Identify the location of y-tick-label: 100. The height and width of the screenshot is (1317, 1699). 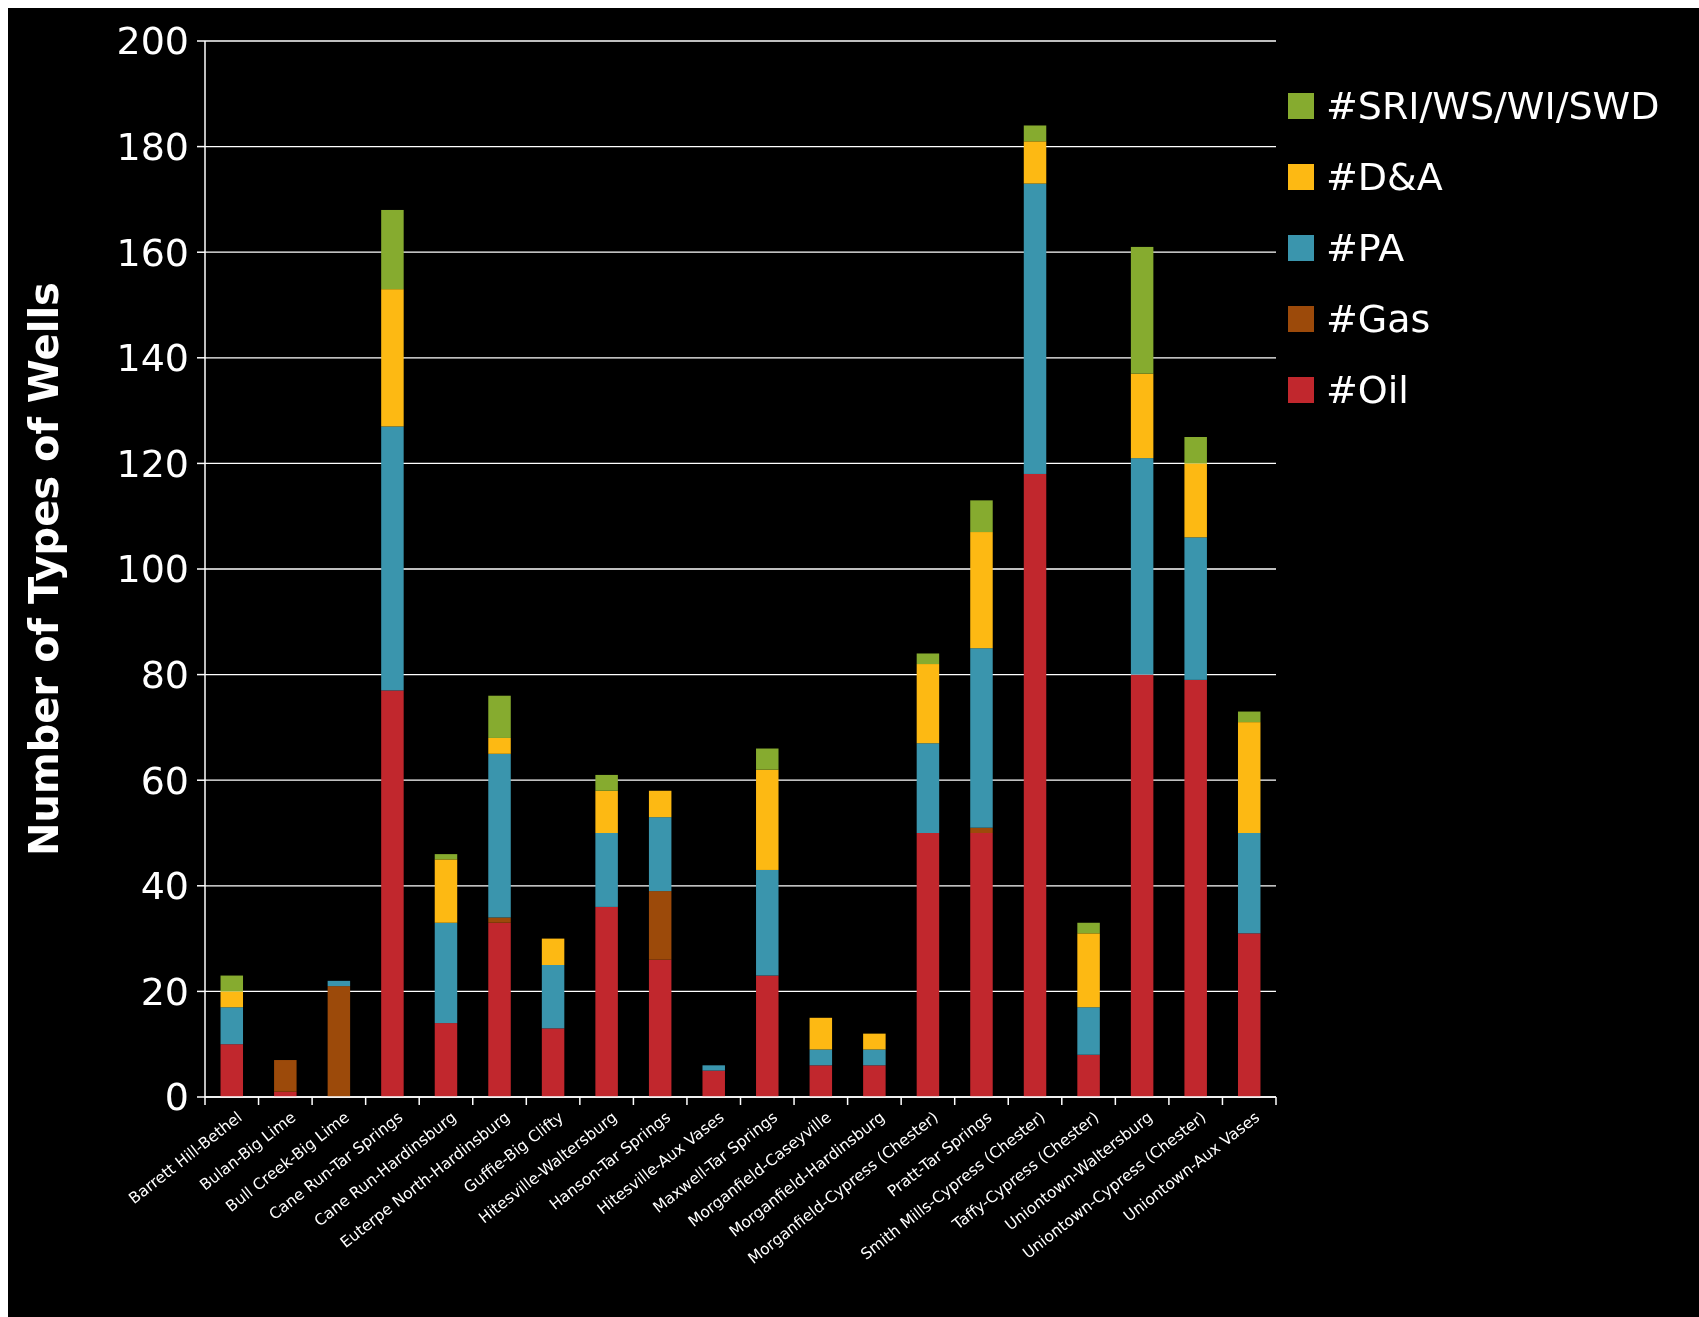
(152, 569).